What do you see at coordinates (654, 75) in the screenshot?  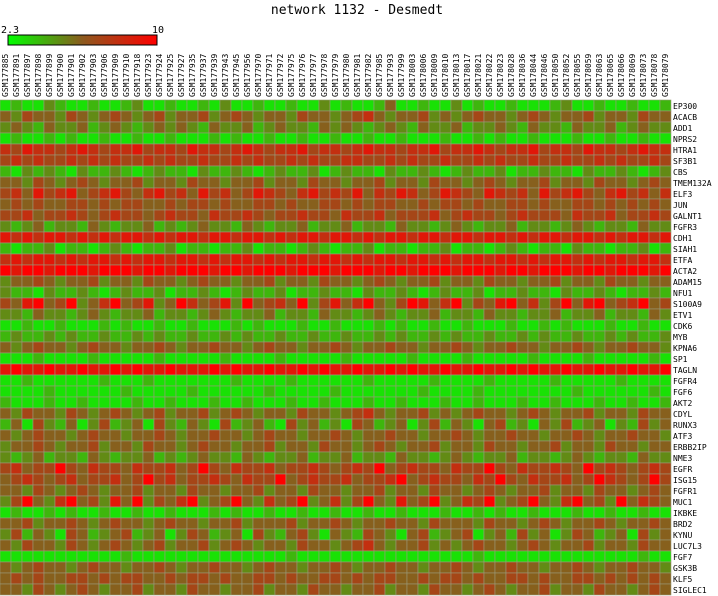 I see `column-label: GSM178078` at bounding box center [654, 75].